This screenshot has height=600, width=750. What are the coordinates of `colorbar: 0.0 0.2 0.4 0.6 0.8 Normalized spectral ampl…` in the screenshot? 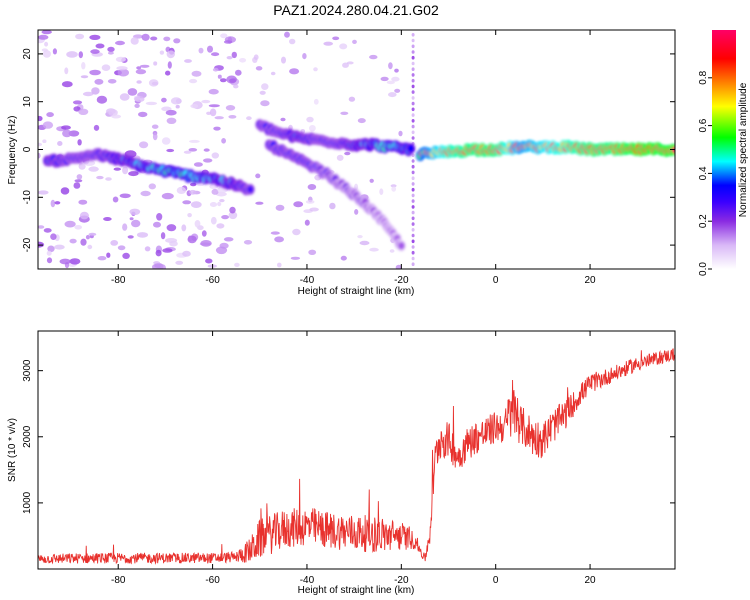 It's located at (723, 153).